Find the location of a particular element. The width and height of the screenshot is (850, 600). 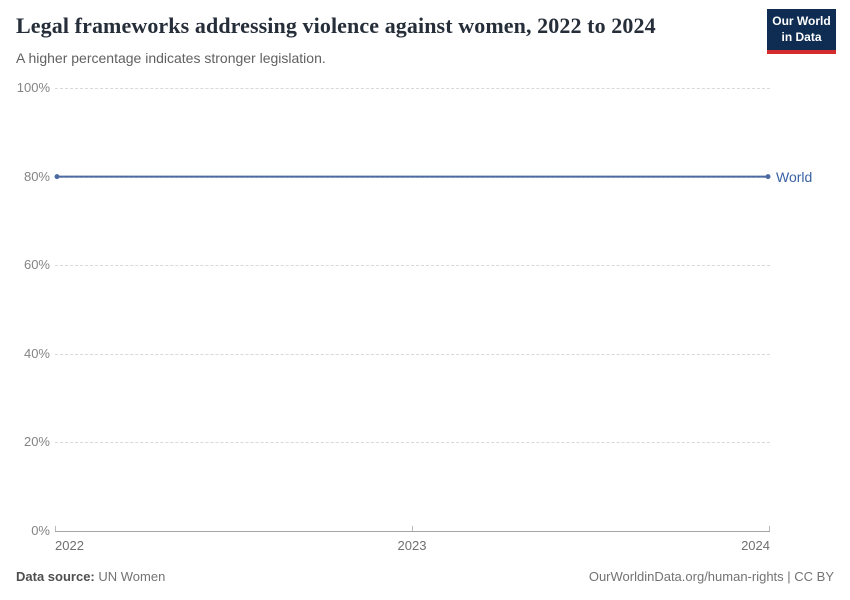

owid-logo-line1: Our World is located at coordinates (801, 21).